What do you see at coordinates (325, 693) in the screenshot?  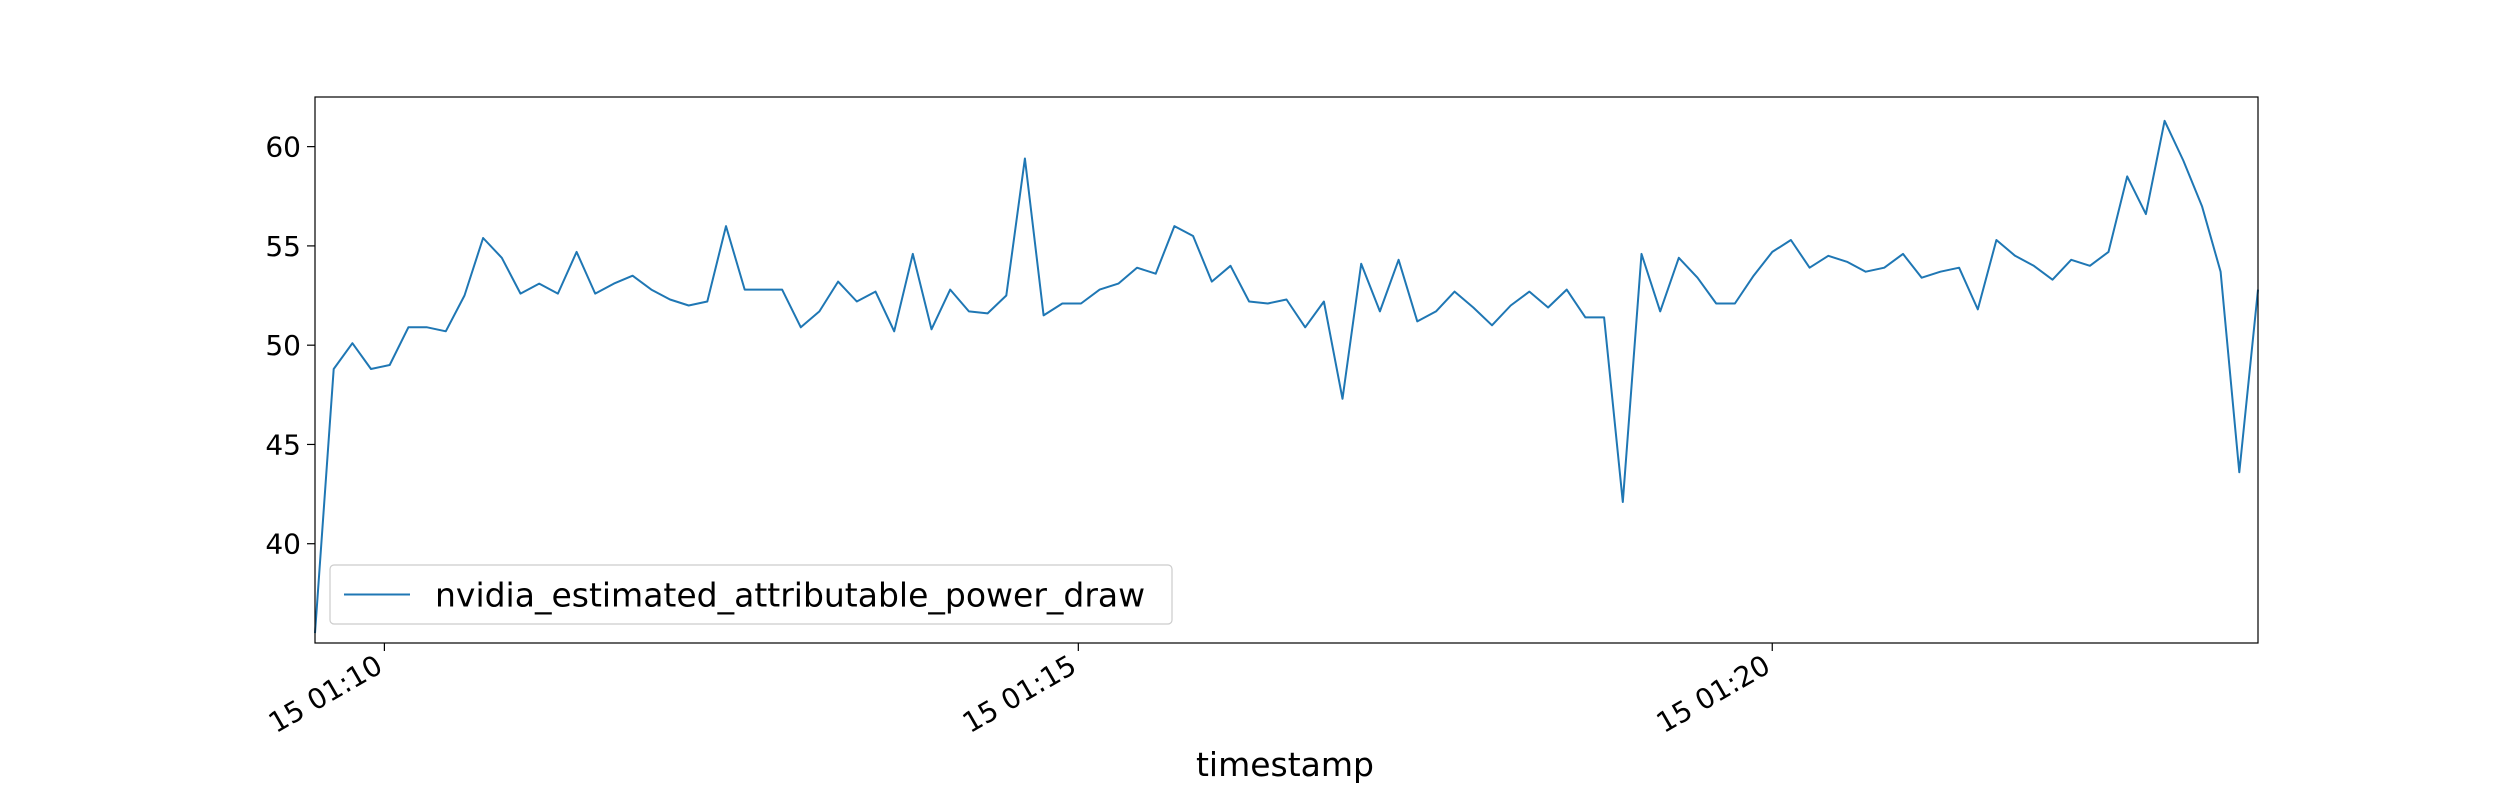 I see `x-tick-label: 15 01:10` at bounding box center [325, 693].